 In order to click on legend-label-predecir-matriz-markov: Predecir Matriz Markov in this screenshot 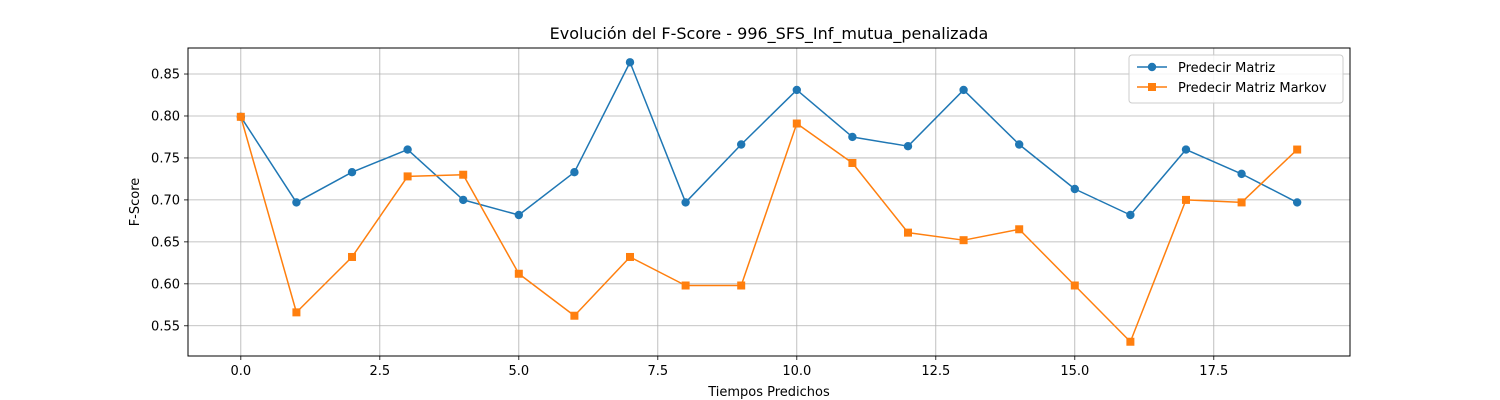, I will do `click(1252, 88)`.